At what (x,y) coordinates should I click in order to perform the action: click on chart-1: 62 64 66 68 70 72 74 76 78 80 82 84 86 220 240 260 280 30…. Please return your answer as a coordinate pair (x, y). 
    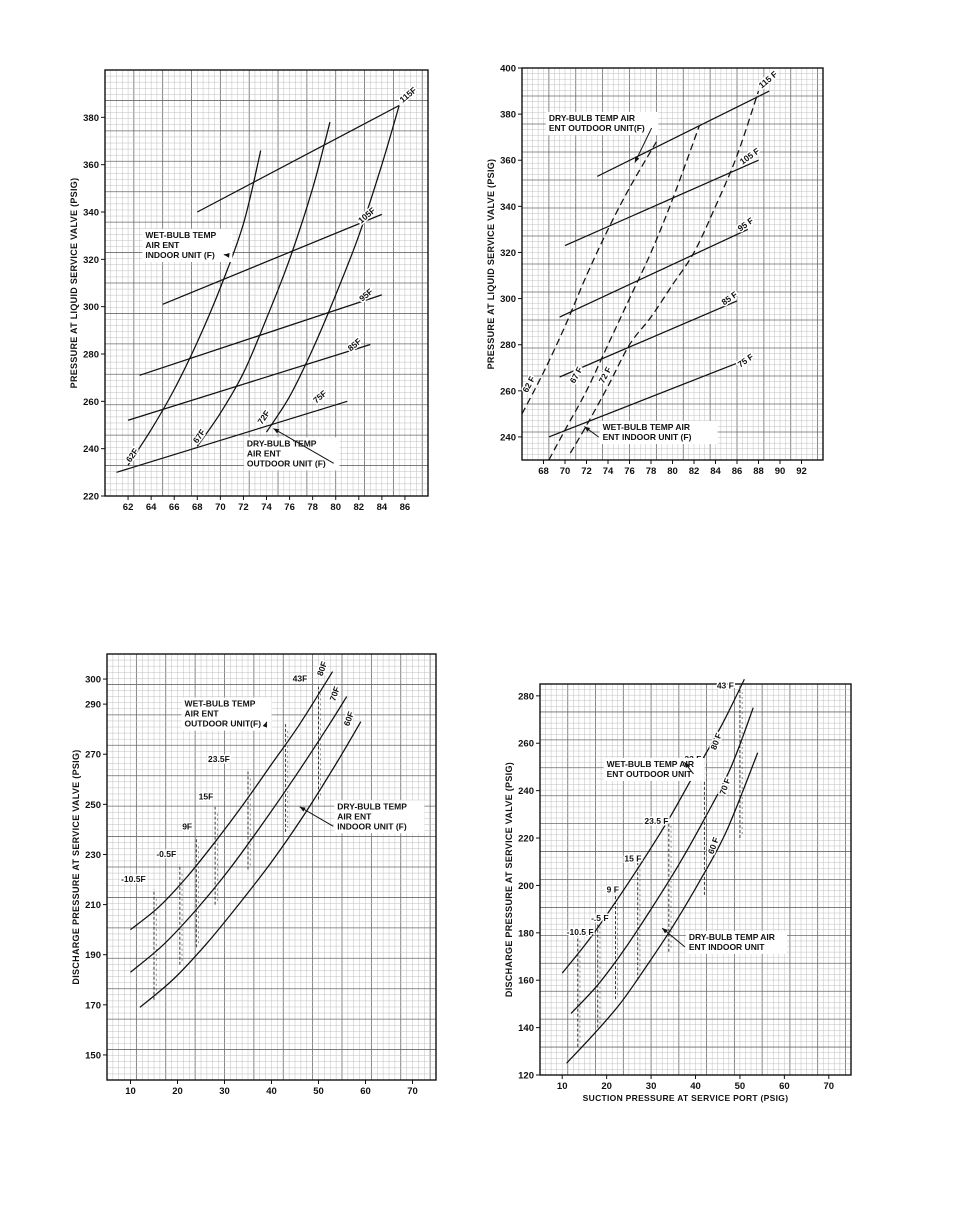
    Looking at the image, I should click on (249, 291).